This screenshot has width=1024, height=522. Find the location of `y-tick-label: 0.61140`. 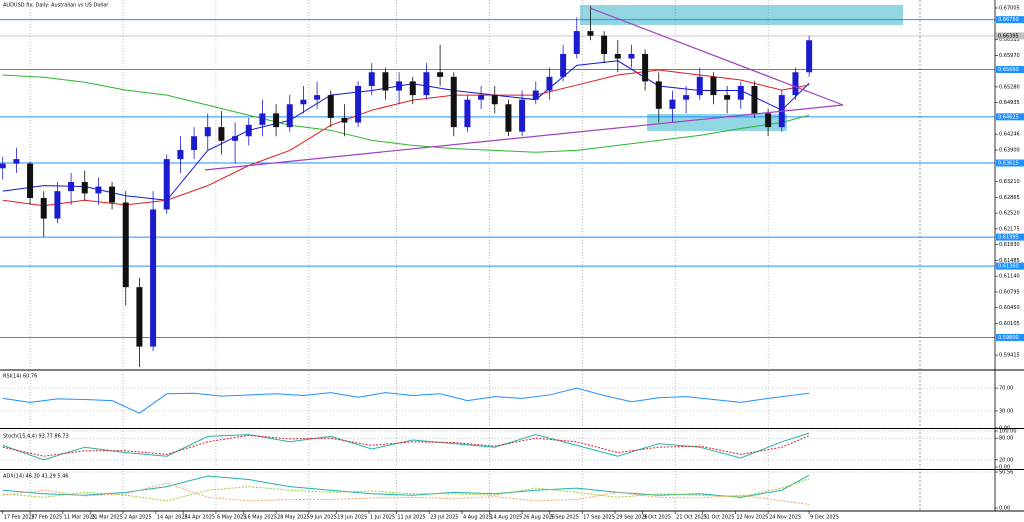

y-tick-label: 0.61140 is located at coordinates (1009, 277).